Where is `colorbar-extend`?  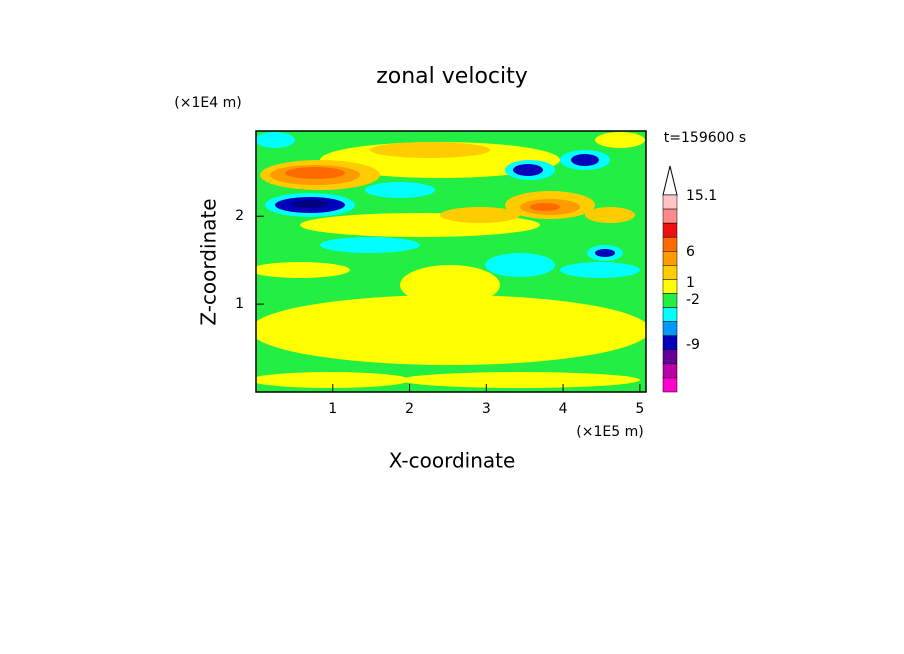 colorbar-extend is located at coordinates (670, 180).